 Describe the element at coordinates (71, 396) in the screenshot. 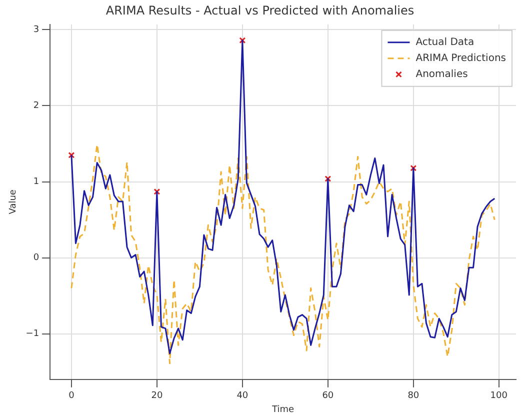

I see `x-tick-label: 0` at that location.